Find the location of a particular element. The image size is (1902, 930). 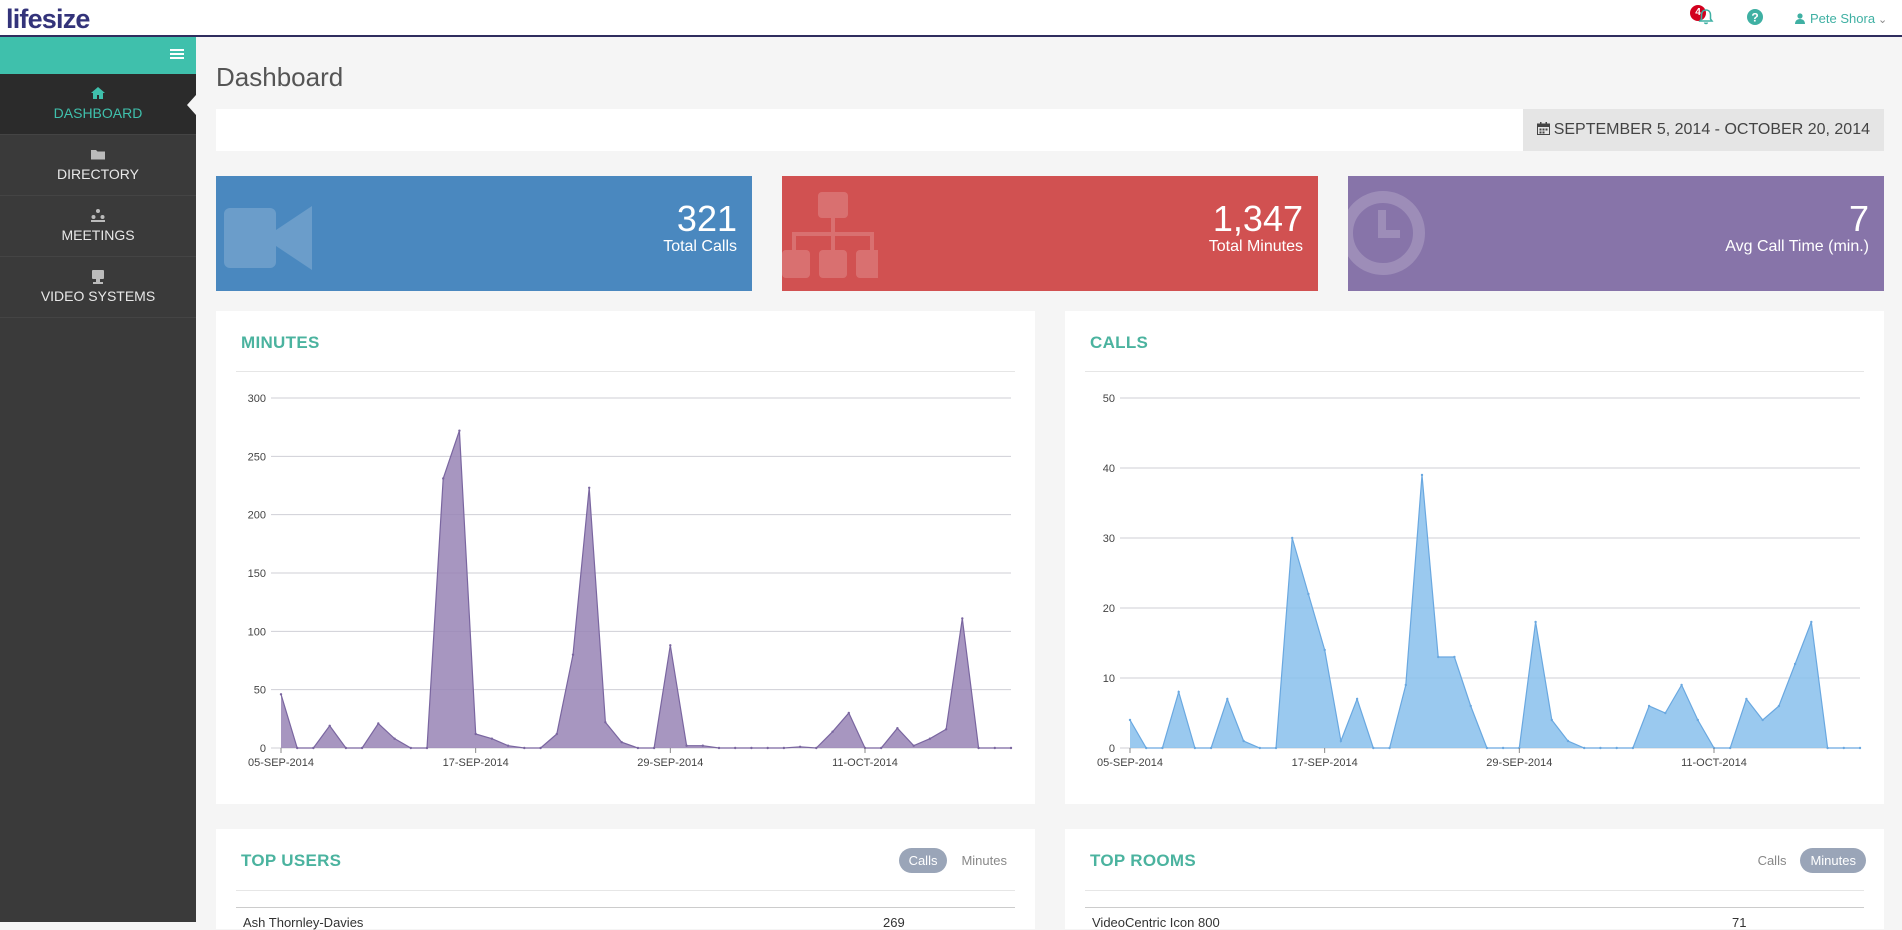

user-menu: Pete Shora ⌄ is located at coordinates (1841, 18).